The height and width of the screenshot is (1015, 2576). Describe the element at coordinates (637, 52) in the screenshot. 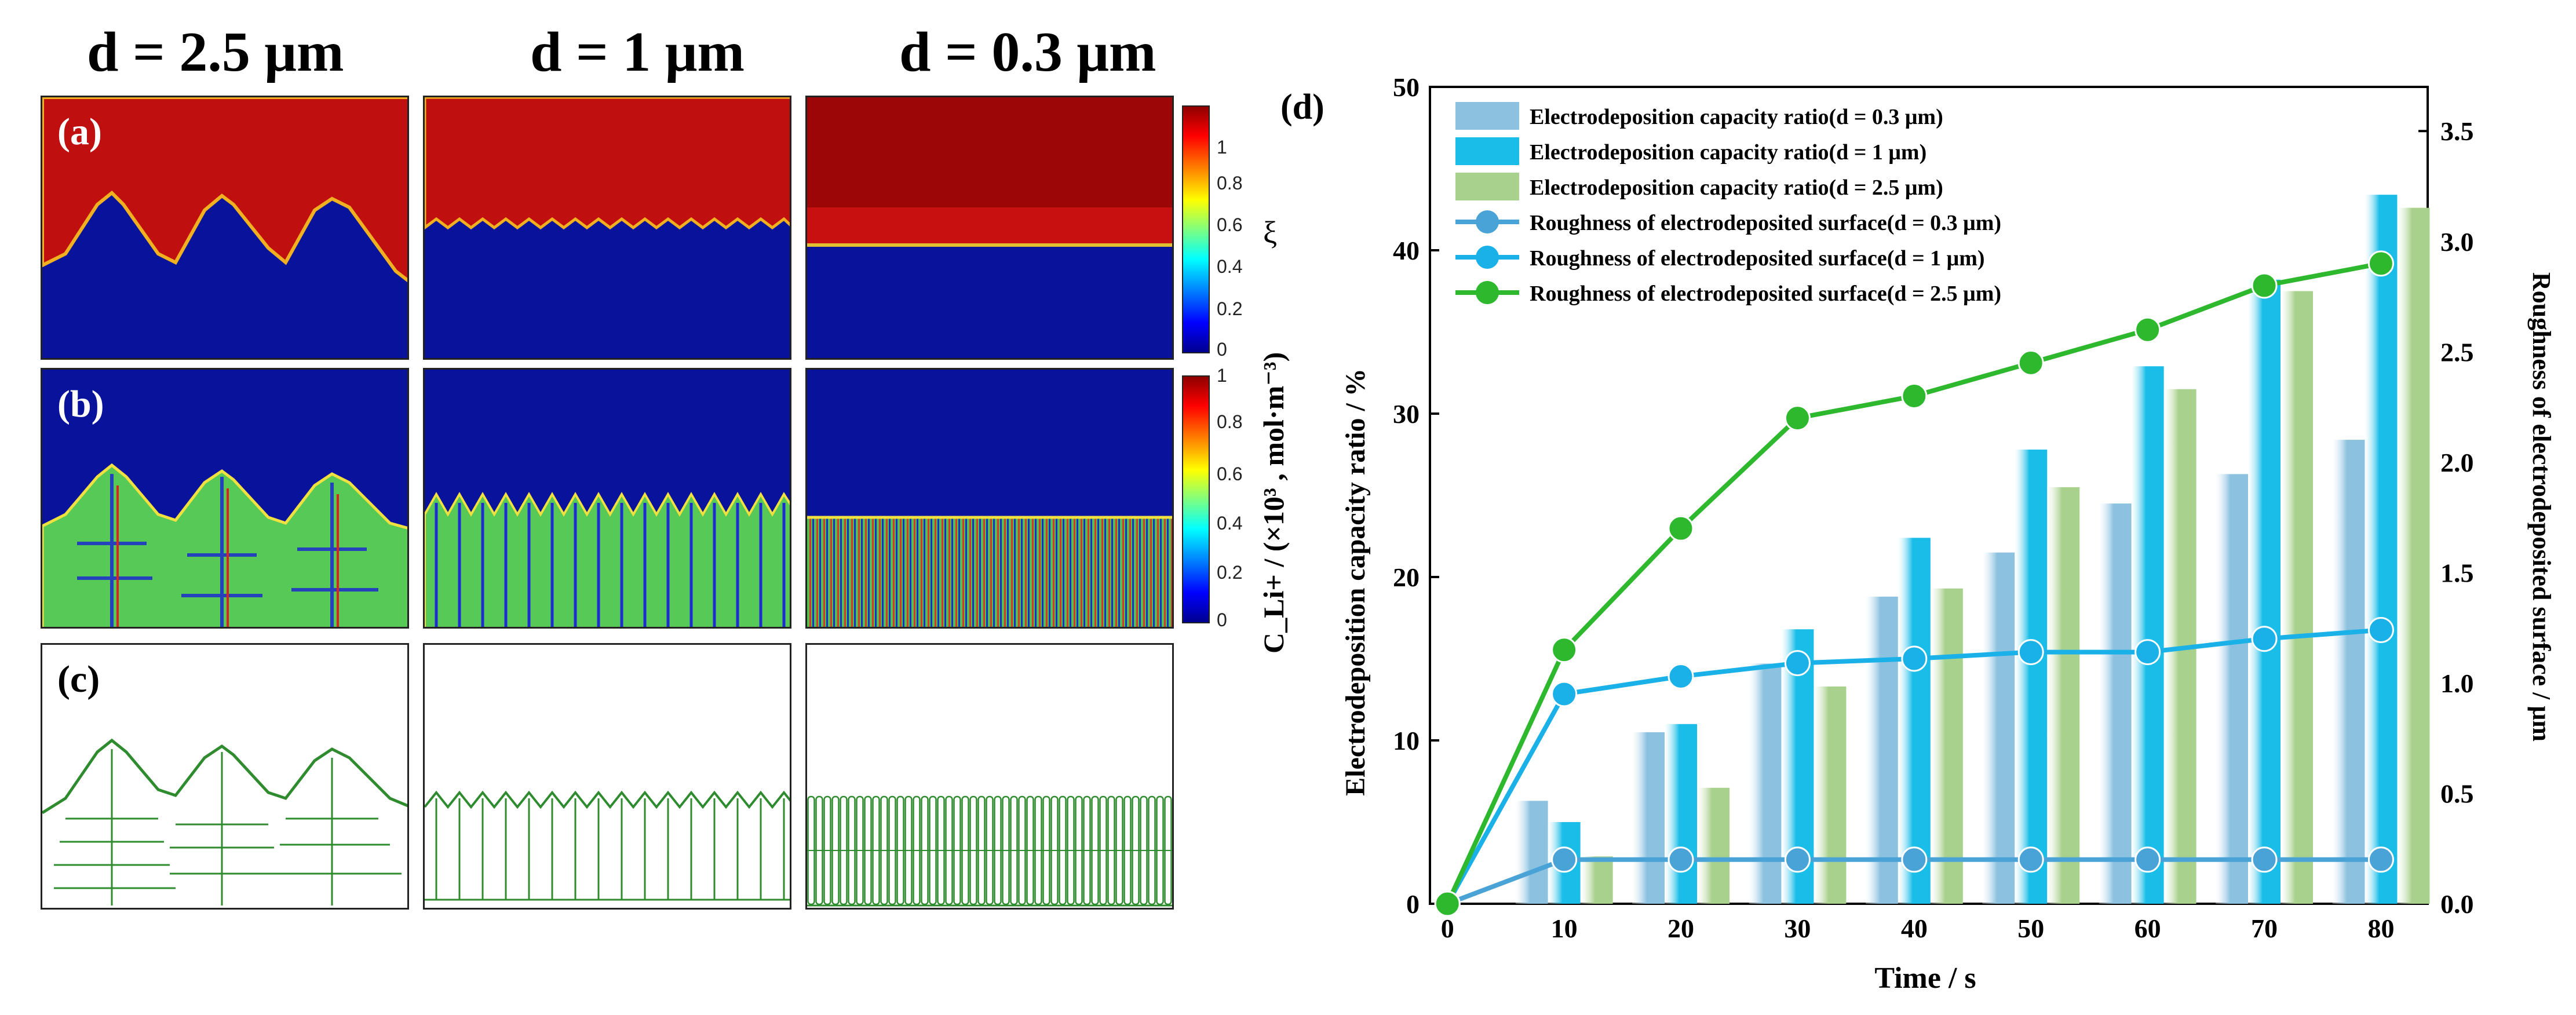

I see `column-title-1um: d = 1 μm` at that location.